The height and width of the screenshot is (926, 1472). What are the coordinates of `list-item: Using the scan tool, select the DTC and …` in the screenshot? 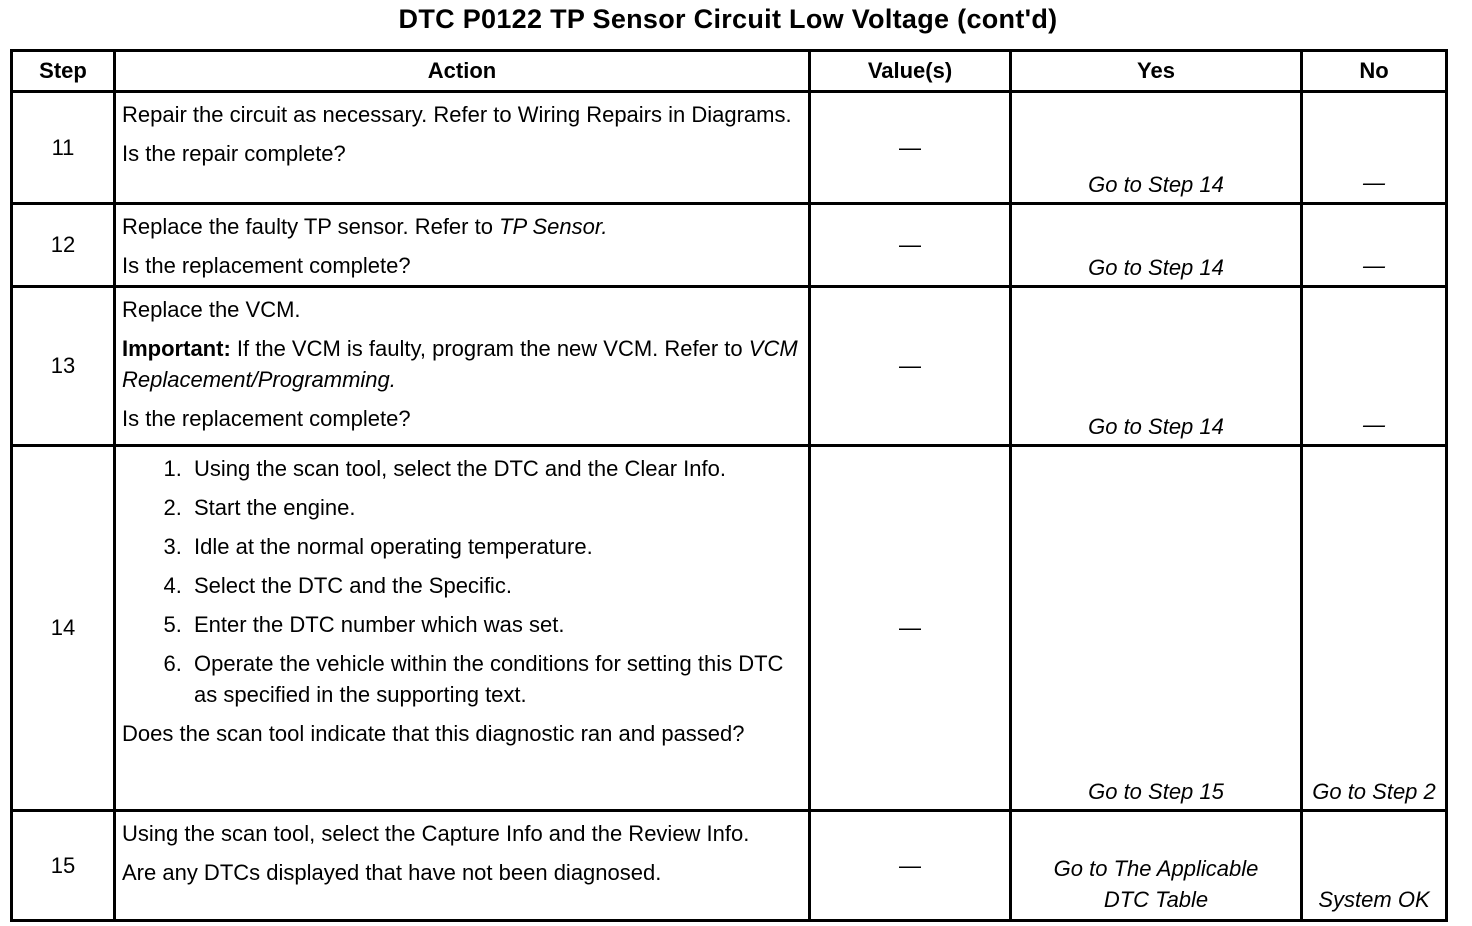 It's located at (495, 468).